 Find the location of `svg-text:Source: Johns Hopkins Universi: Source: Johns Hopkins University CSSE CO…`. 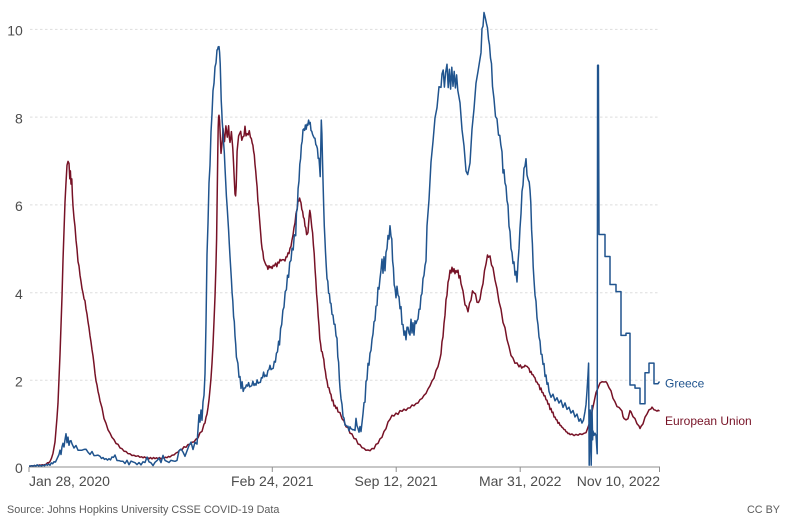

svg-text:Source: Johns Hopkins Universi: Source: Johns Hopkins University CSSE CO… is located at coordinates (143, 510).